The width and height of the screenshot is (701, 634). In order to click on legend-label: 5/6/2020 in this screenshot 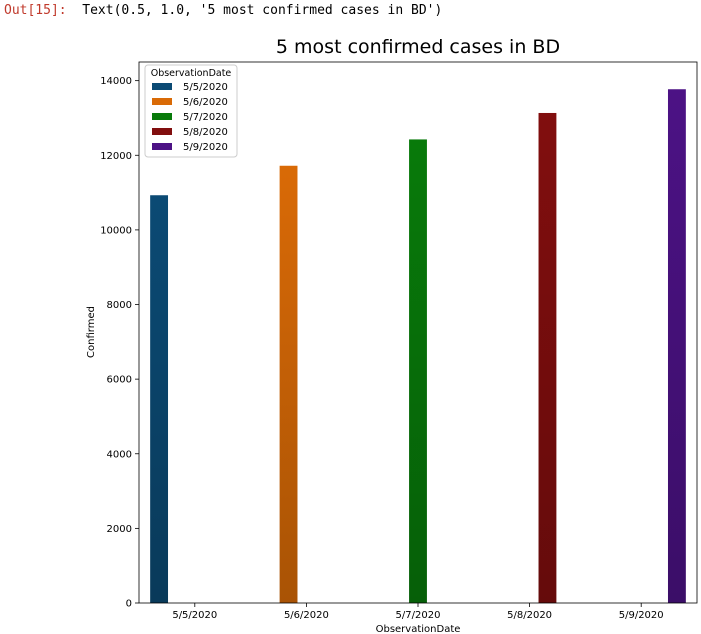, I will do `click(205, 102)`.